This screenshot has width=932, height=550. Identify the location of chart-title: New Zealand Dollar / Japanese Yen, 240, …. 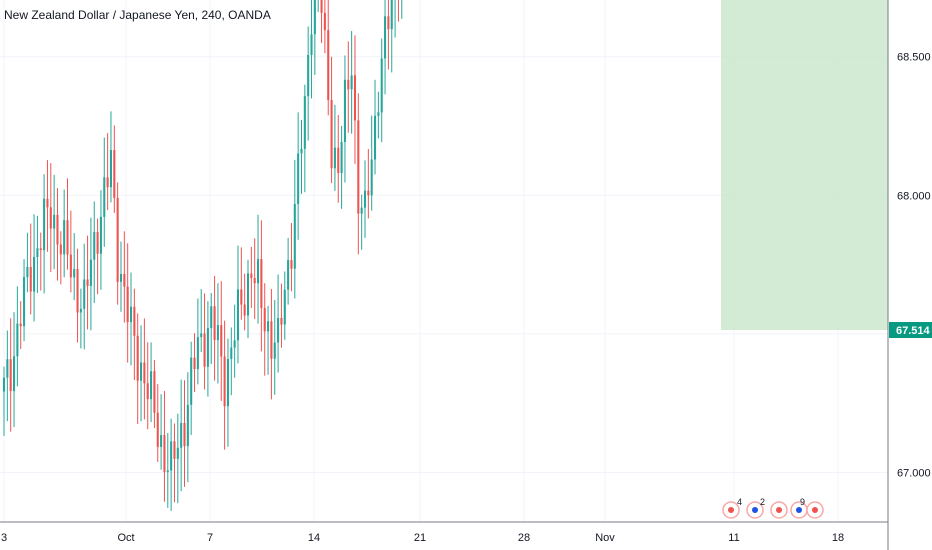
(137, 15).